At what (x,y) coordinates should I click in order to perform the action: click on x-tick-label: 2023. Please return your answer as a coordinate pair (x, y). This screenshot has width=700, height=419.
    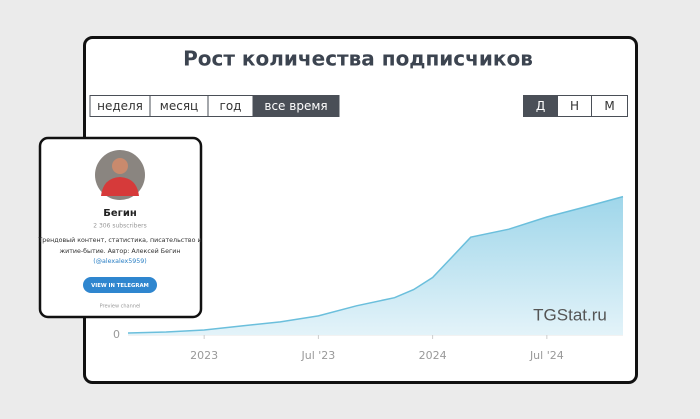
    Looking at the image, I should click on (204, 355).